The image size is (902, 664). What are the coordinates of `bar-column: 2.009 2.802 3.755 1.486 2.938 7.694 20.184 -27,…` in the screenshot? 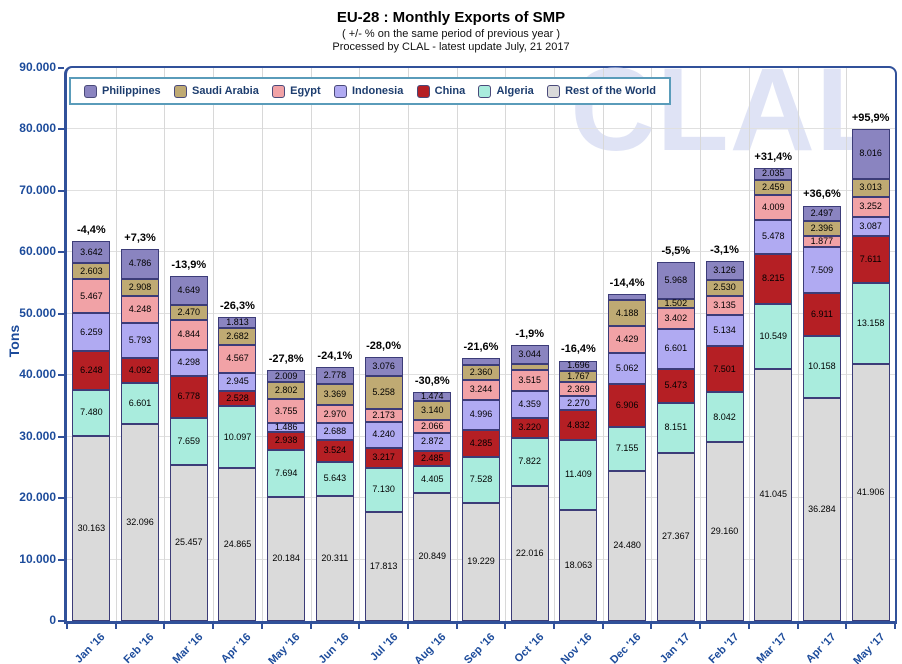 It's located at (286, 344).